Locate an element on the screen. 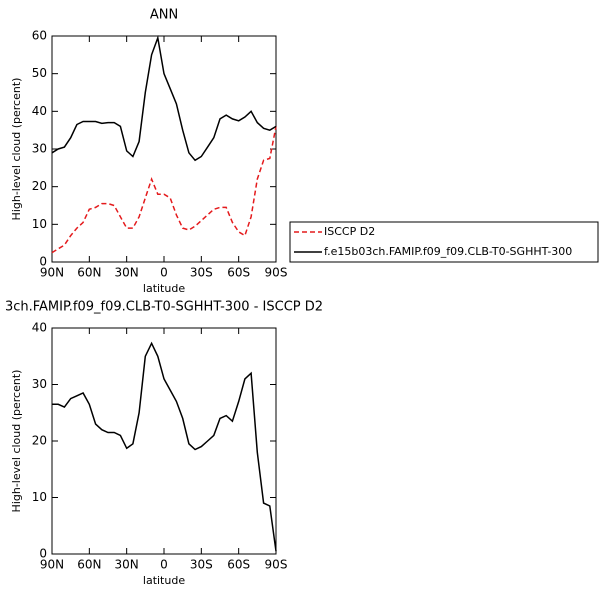  chart-title: ANN is located at coordinates (164, 15).